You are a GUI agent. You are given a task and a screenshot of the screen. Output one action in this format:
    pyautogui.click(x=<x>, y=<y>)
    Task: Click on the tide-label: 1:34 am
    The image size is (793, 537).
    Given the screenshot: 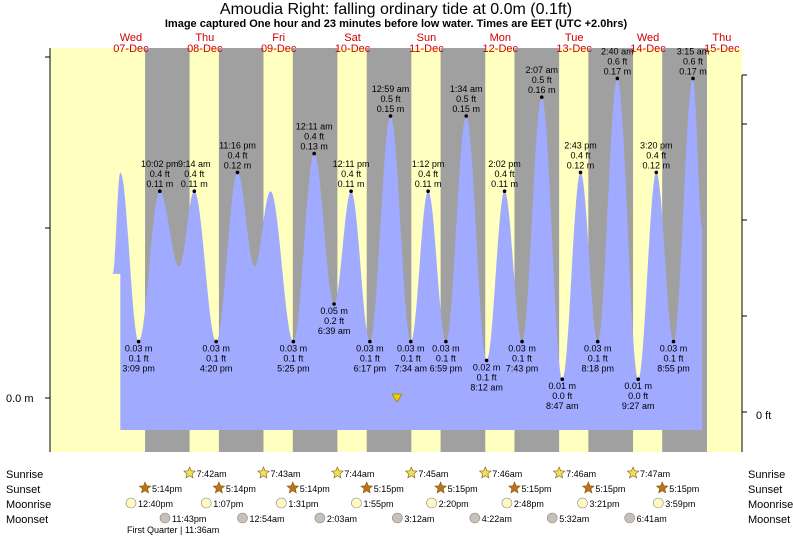 What is the action you would take?
    pyautogui.click(x=466, y=89)
    